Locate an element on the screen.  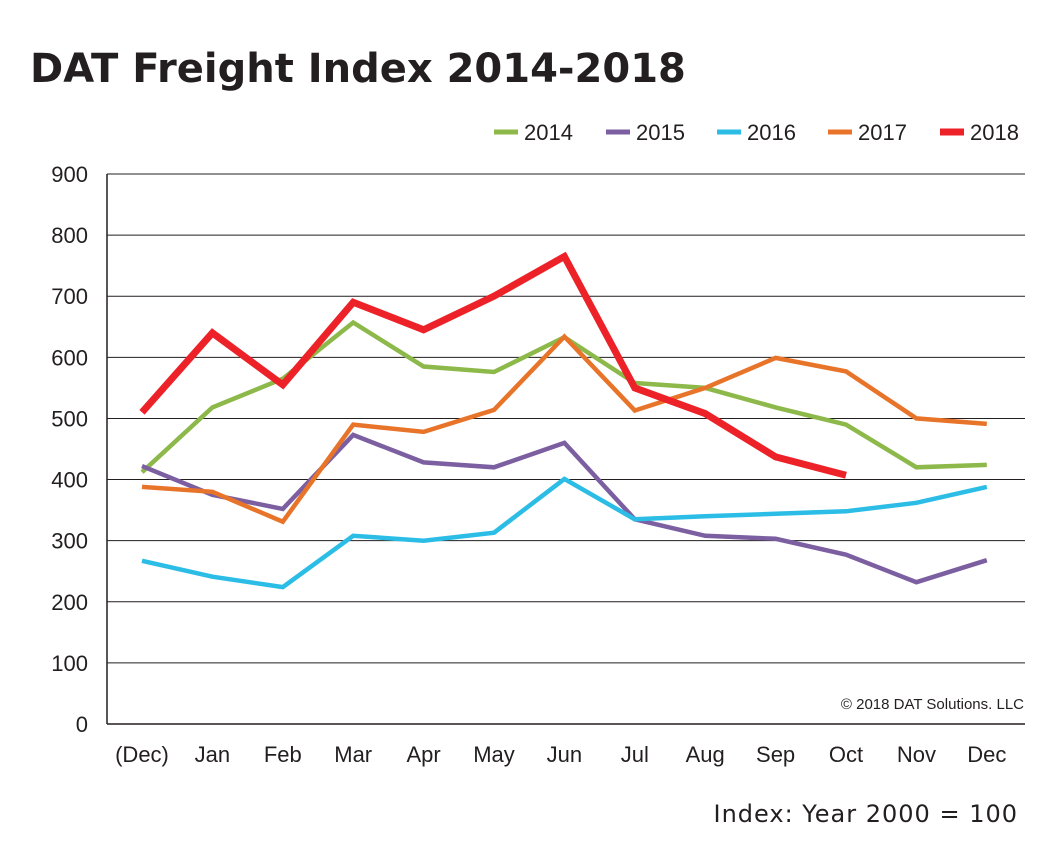
x-tick-label: Nov is located at coordinates (916, 754).